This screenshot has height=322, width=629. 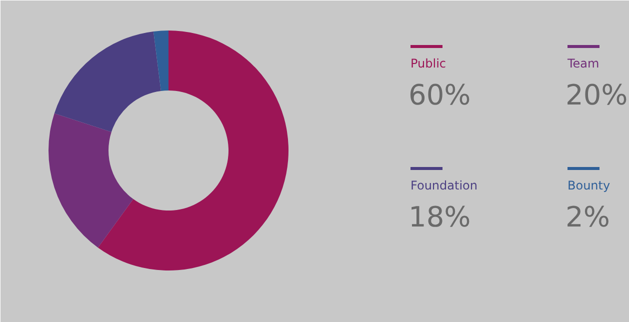 I want to click on legend-label: Foundation, so click(x=444, y=185).